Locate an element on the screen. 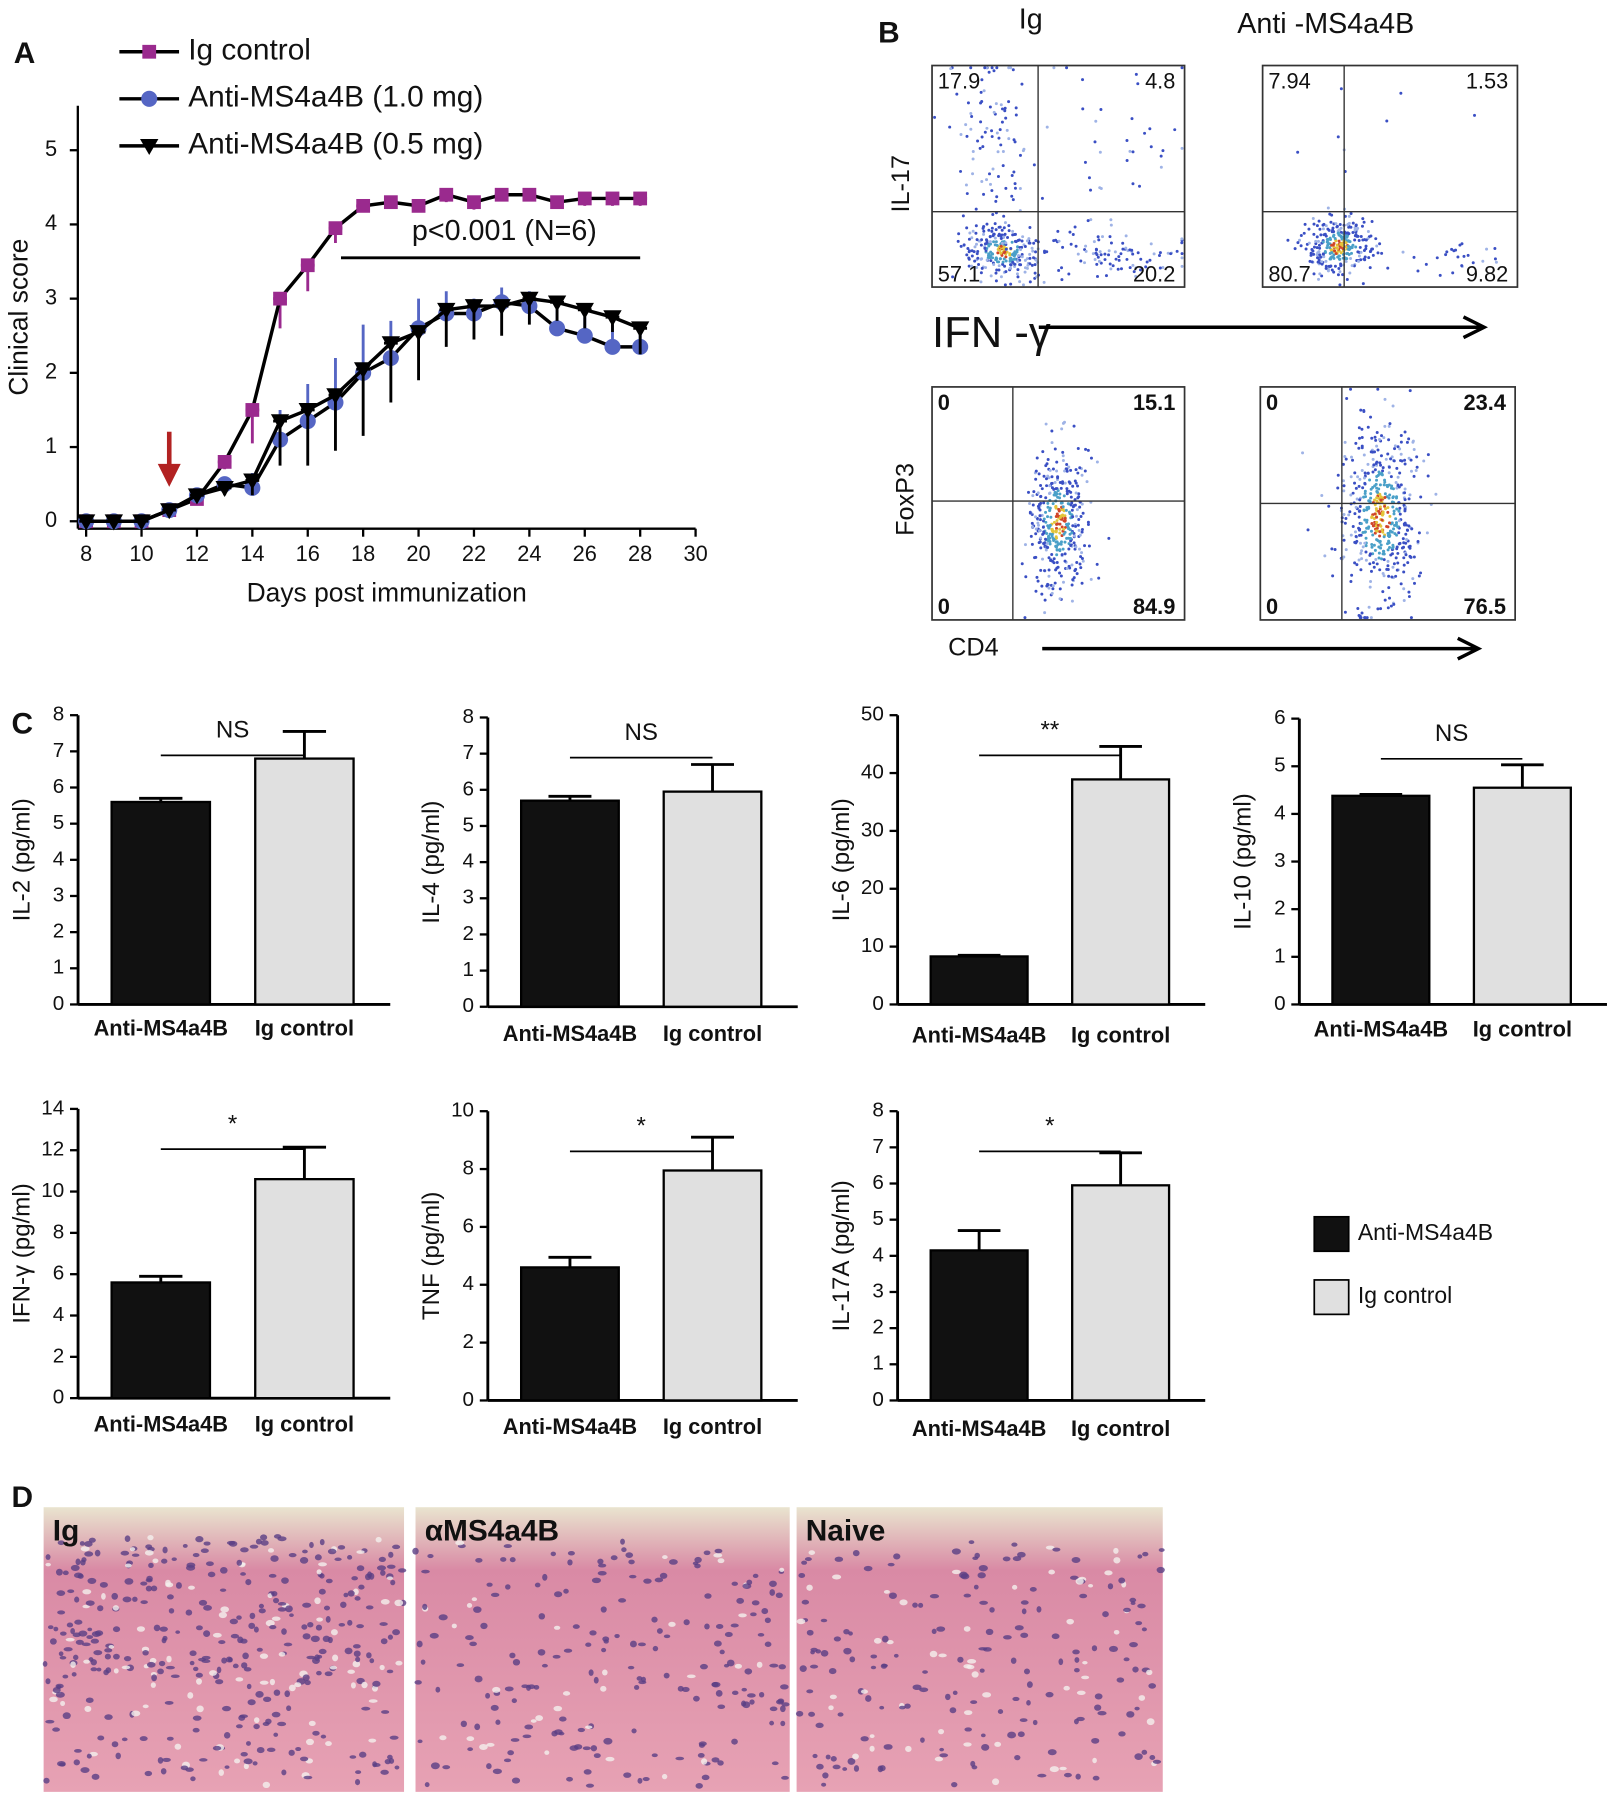 The height and width of the screenshot is (1800, 1615). y-axis-label: IL-10 (pg/ml) is located at coordinates (1243, 861).